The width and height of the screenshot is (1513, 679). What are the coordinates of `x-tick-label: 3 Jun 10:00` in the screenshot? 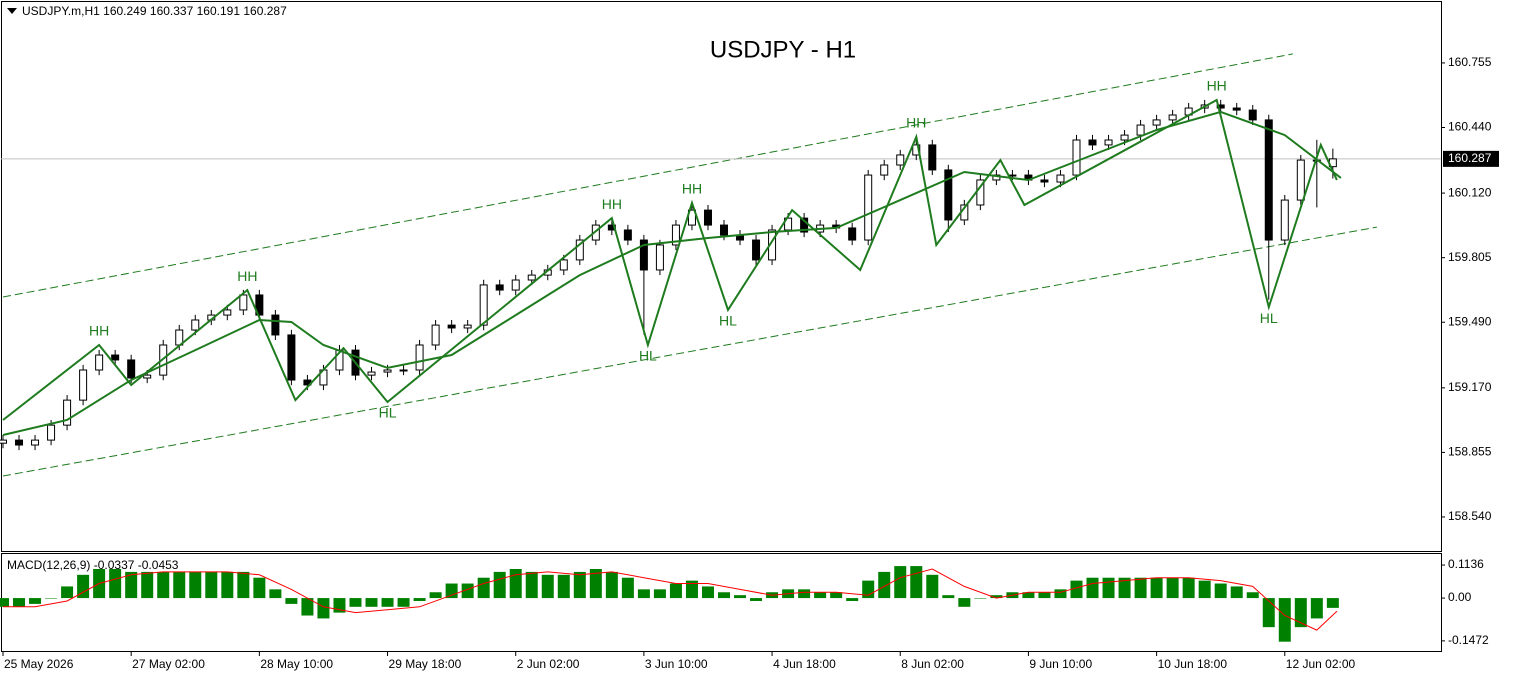 It's located at (676, 664).